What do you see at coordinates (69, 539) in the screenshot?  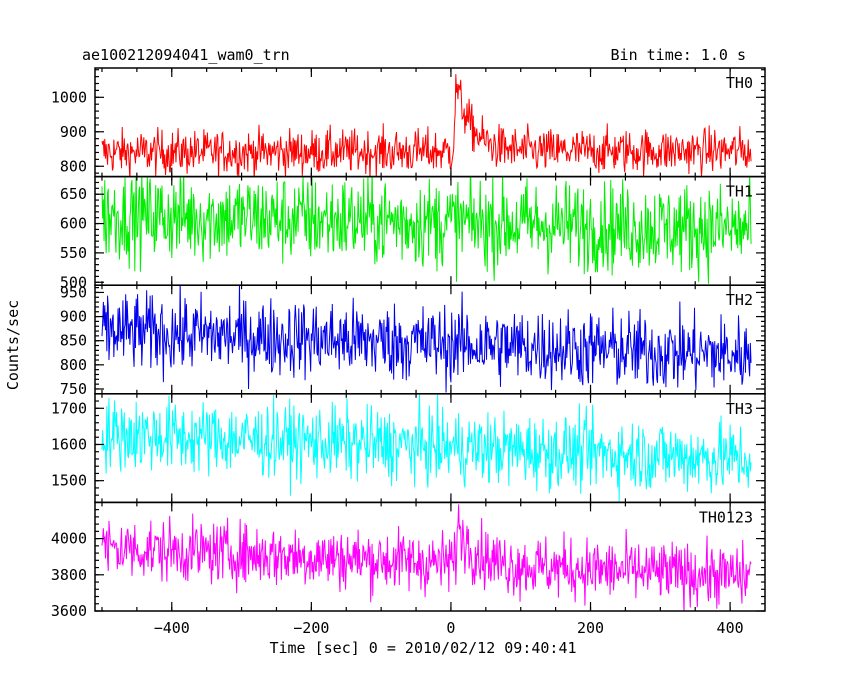 I see `y-tick-label: 4000` at bounding box center [69, 539].